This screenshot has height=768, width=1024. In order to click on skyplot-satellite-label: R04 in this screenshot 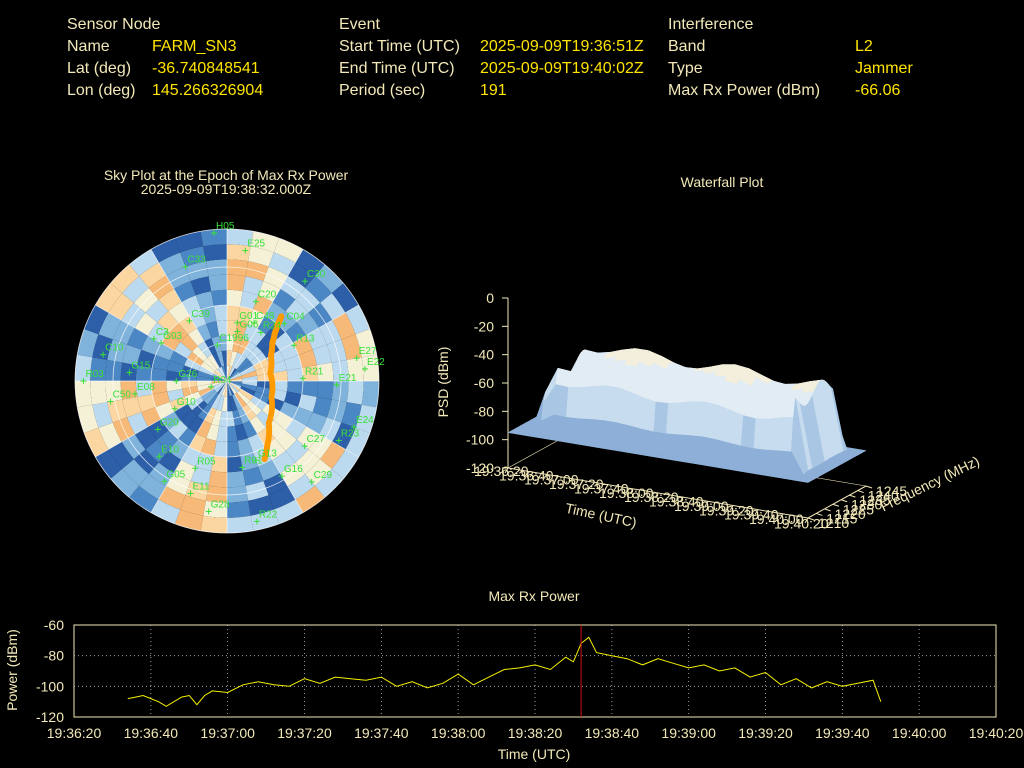, I will do `click(222, 380)`.